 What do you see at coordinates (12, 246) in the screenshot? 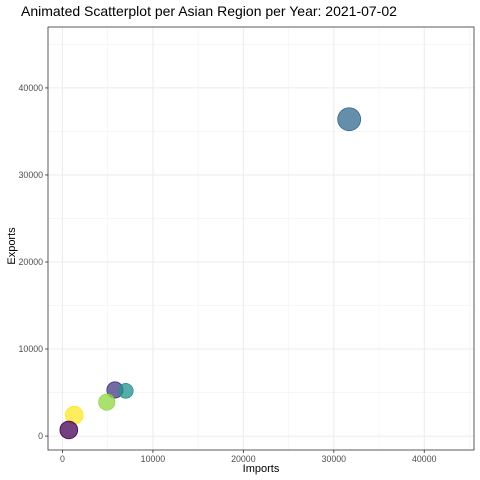
I see `y-axis-title: Exports` at bounding box center [12, 246].